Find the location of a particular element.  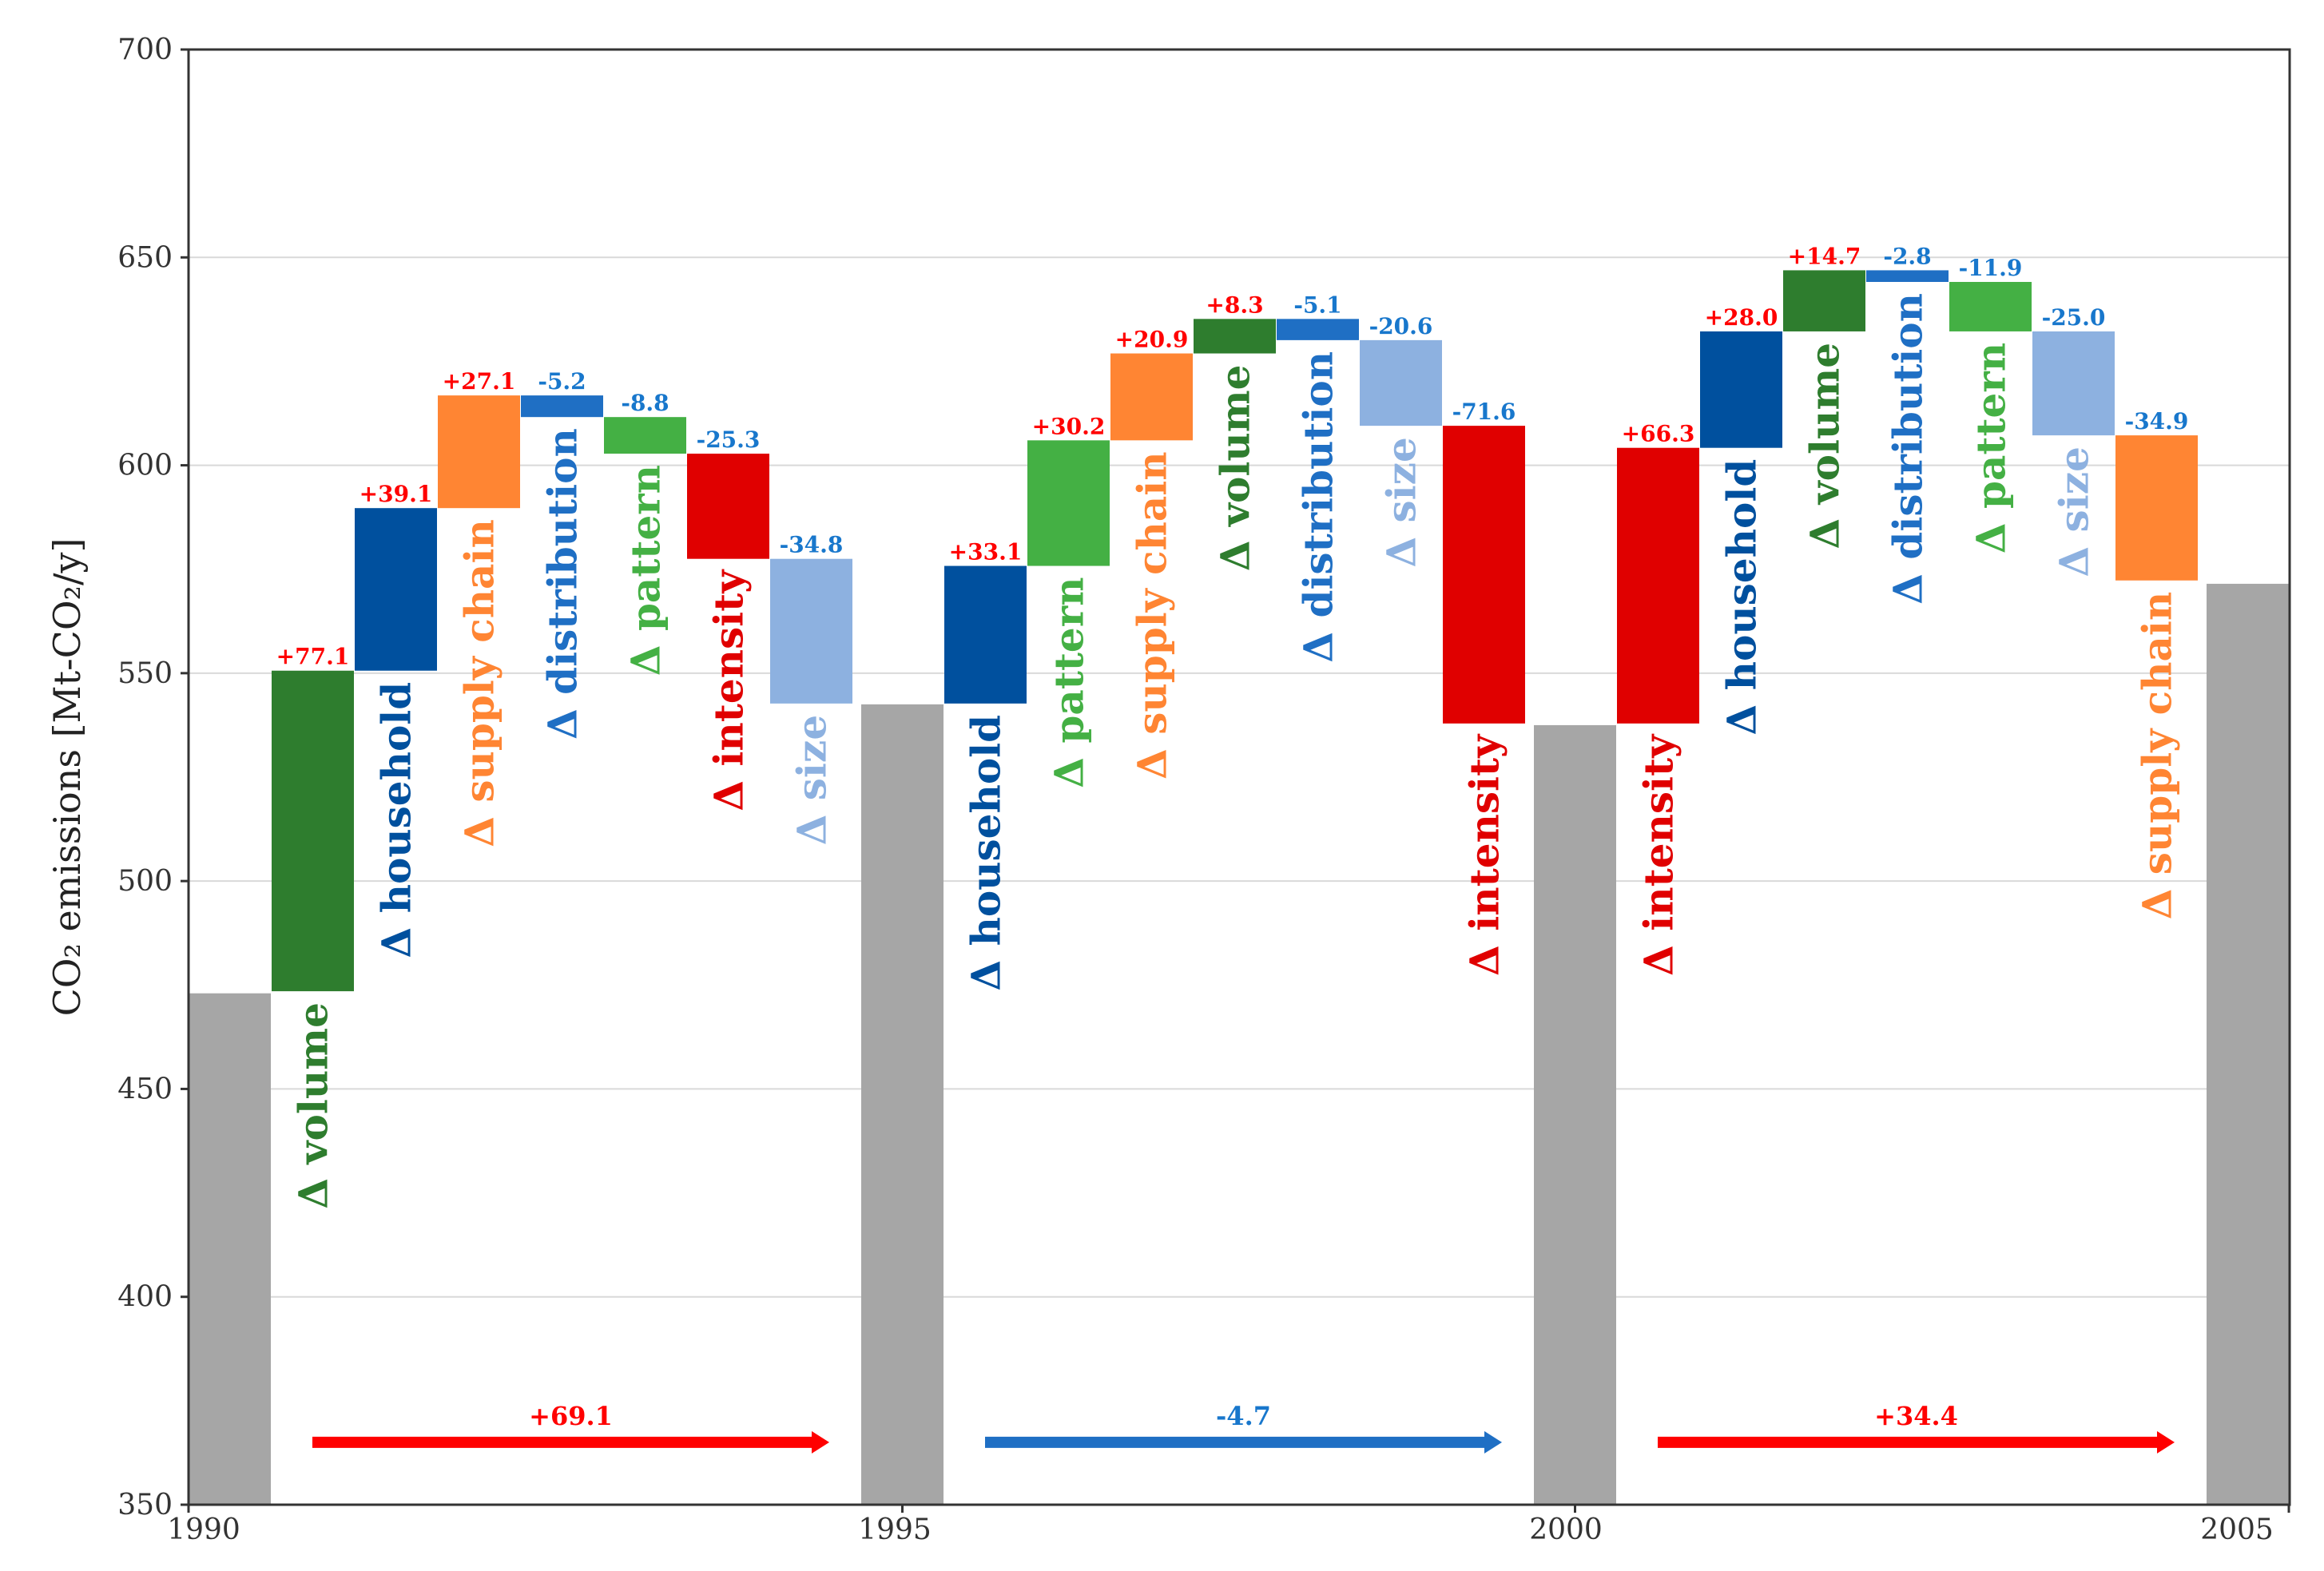

step-value-label: +20.9 is located at coordinates (1152, 340).